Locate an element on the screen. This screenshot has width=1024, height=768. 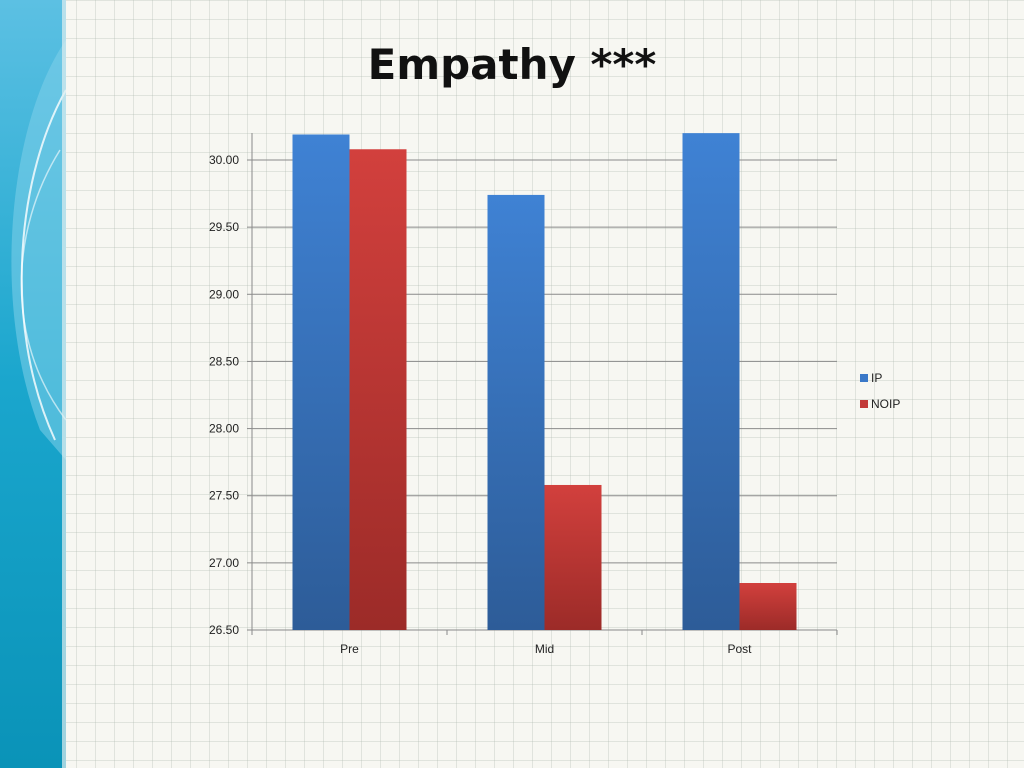
slide-title: Empathy *** is located at coordinates (512, 64).